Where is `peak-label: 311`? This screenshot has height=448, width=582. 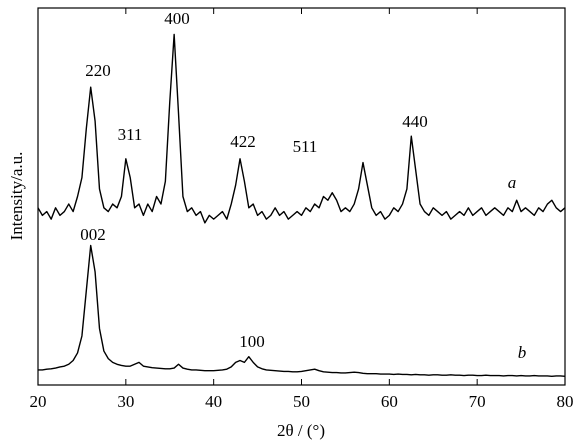 peak-label: 311 is located at coordinates (130, 134).